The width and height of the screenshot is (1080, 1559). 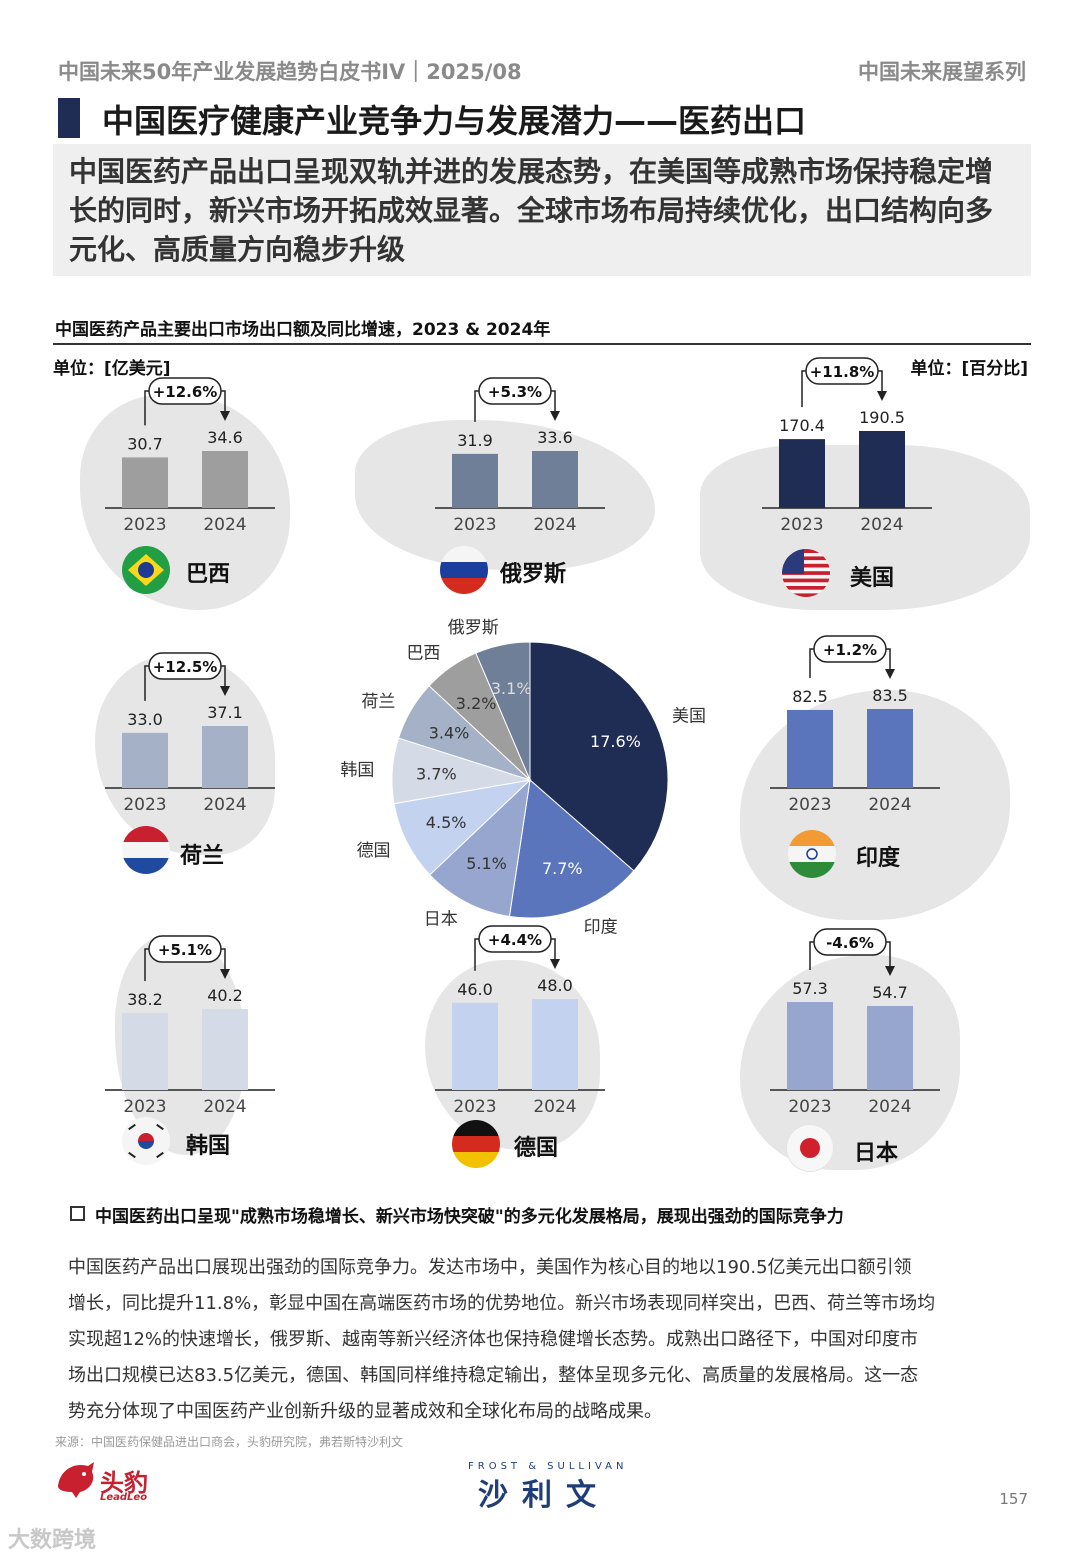 I want to click on chart-heading: 中国医药产品主要出口市场出口额及同比增速，2023 & 2024年, so click(x=303, y=330).